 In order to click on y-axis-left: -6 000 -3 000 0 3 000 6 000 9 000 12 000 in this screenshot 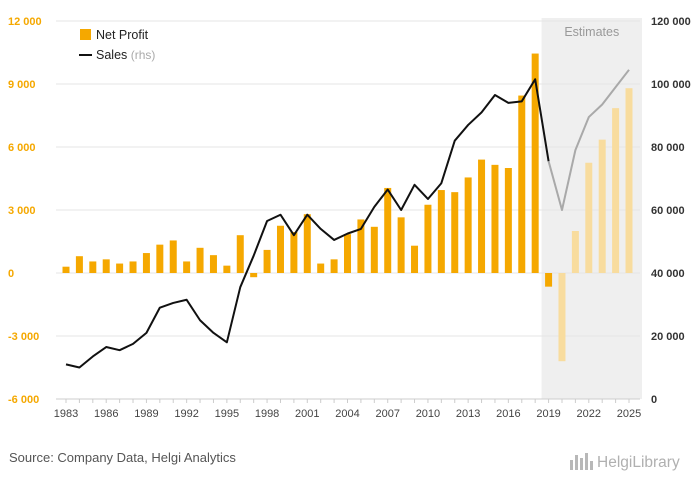, I will do `click(25, 211)`.